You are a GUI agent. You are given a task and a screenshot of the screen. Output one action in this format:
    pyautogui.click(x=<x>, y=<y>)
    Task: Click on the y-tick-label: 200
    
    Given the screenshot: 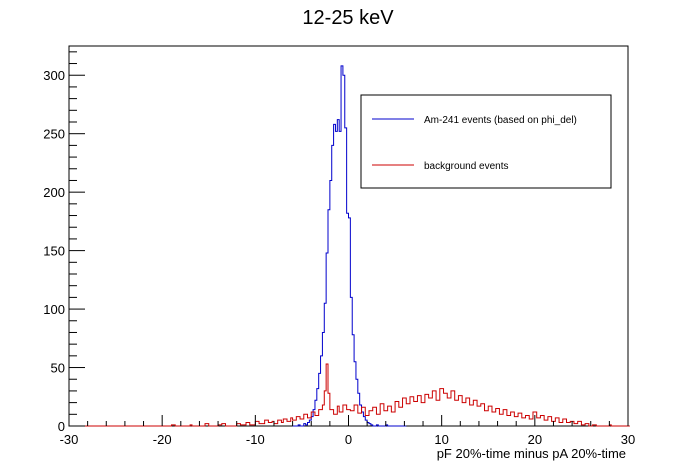 What is the action you would take?
    pyautogui.click(x=54, y=192)
    